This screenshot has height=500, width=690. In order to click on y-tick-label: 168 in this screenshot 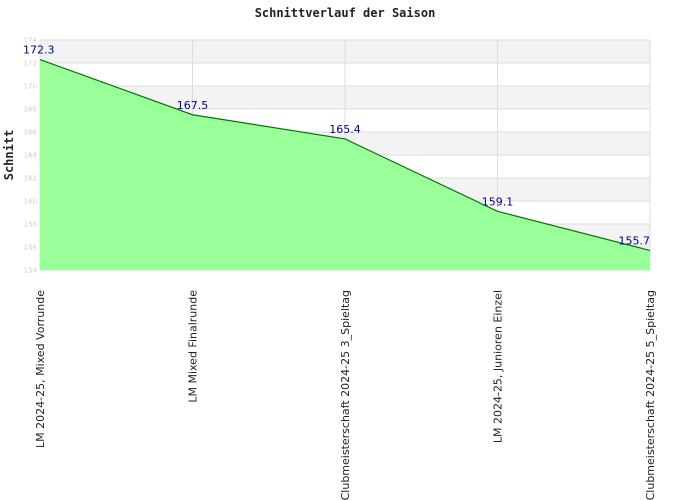, I will do `click(30, 110)`.